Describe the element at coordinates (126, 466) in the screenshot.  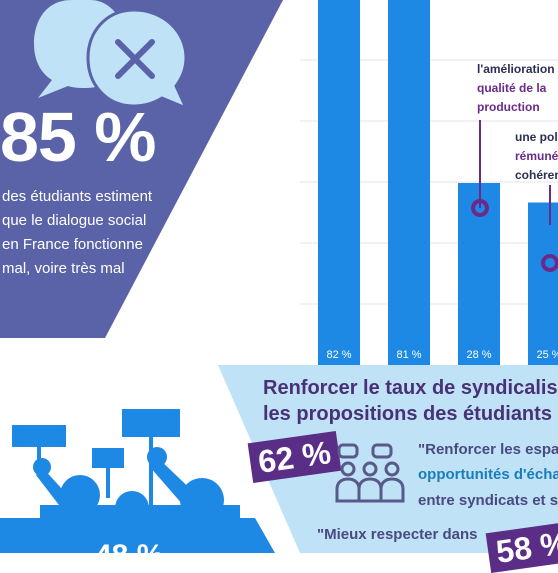
I see `protest-crowd-icon` at that location.